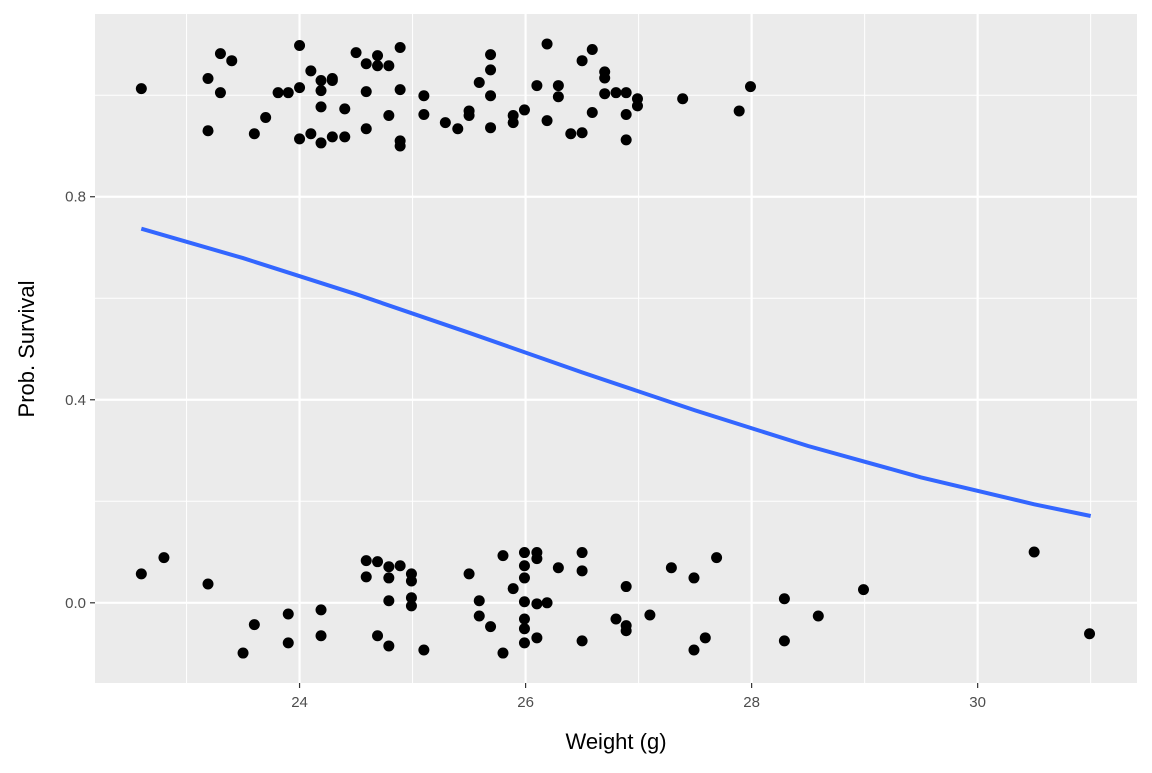  Describe the element at coordinates (615, 741) in the screenshot. I see `x-axis-title: Weight (g)` at that location.